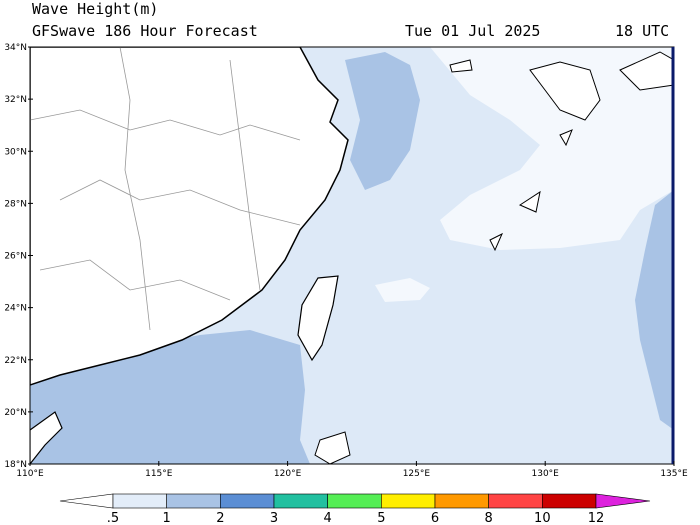 This screenshot has width=700, height=525. I want to click on colorbar-label: 4, so click(328, 518).